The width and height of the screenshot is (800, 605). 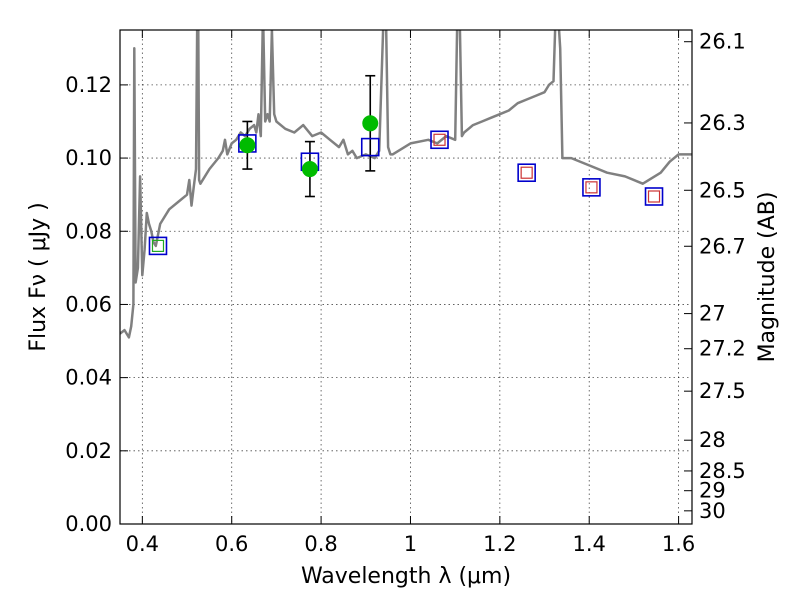 What do you see at coordinates (406, 576) in the screenshot?
I see `x-axis-title: Wavelength λ (μm)` at bounding box center [406, 576].